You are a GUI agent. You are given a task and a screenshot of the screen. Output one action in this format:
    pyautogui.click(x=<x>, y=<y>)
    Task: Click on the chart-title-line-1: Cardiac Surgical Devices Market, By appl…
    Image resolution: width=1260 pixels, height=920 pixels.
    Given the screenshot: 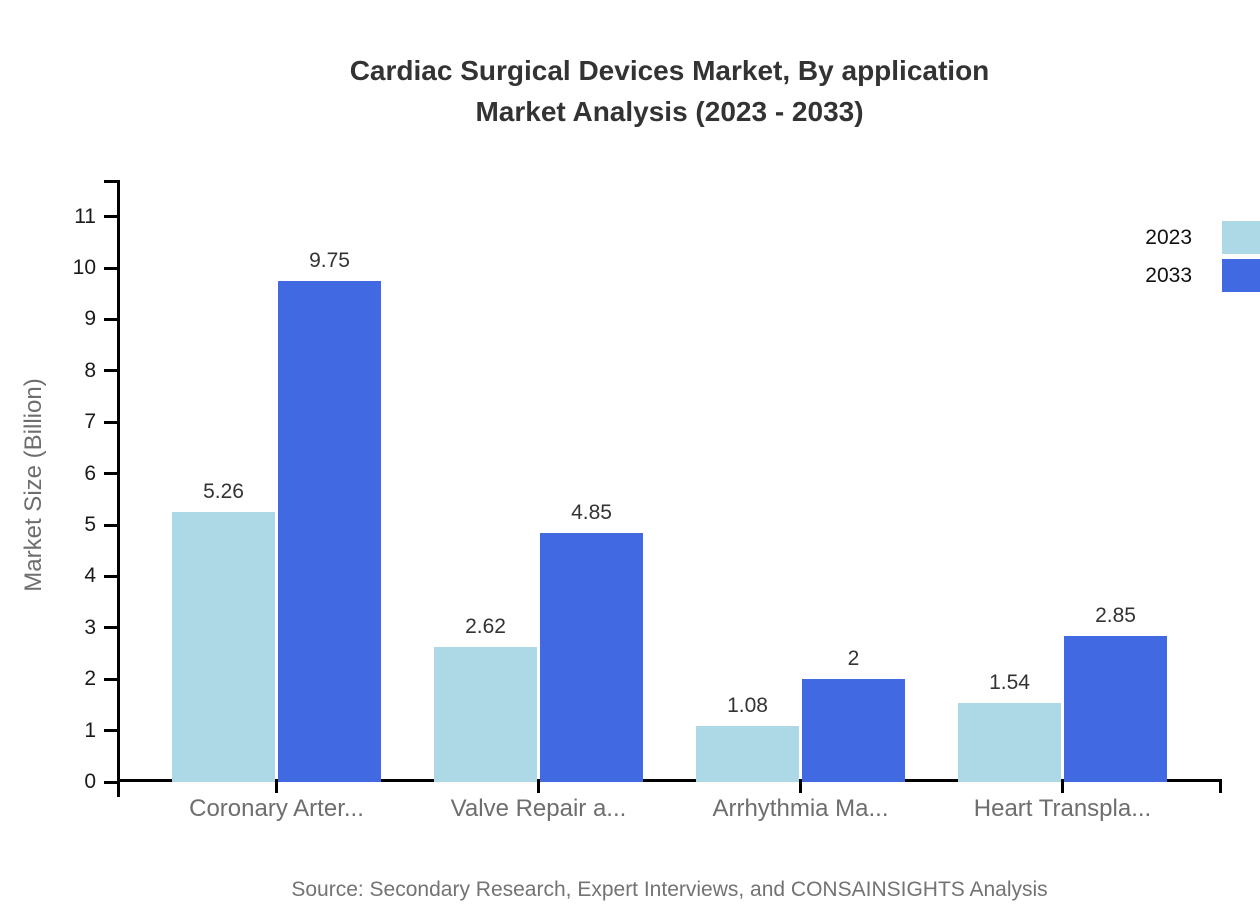 What is the action you would take?
    pyautogui.click(x=669, y=70)
    